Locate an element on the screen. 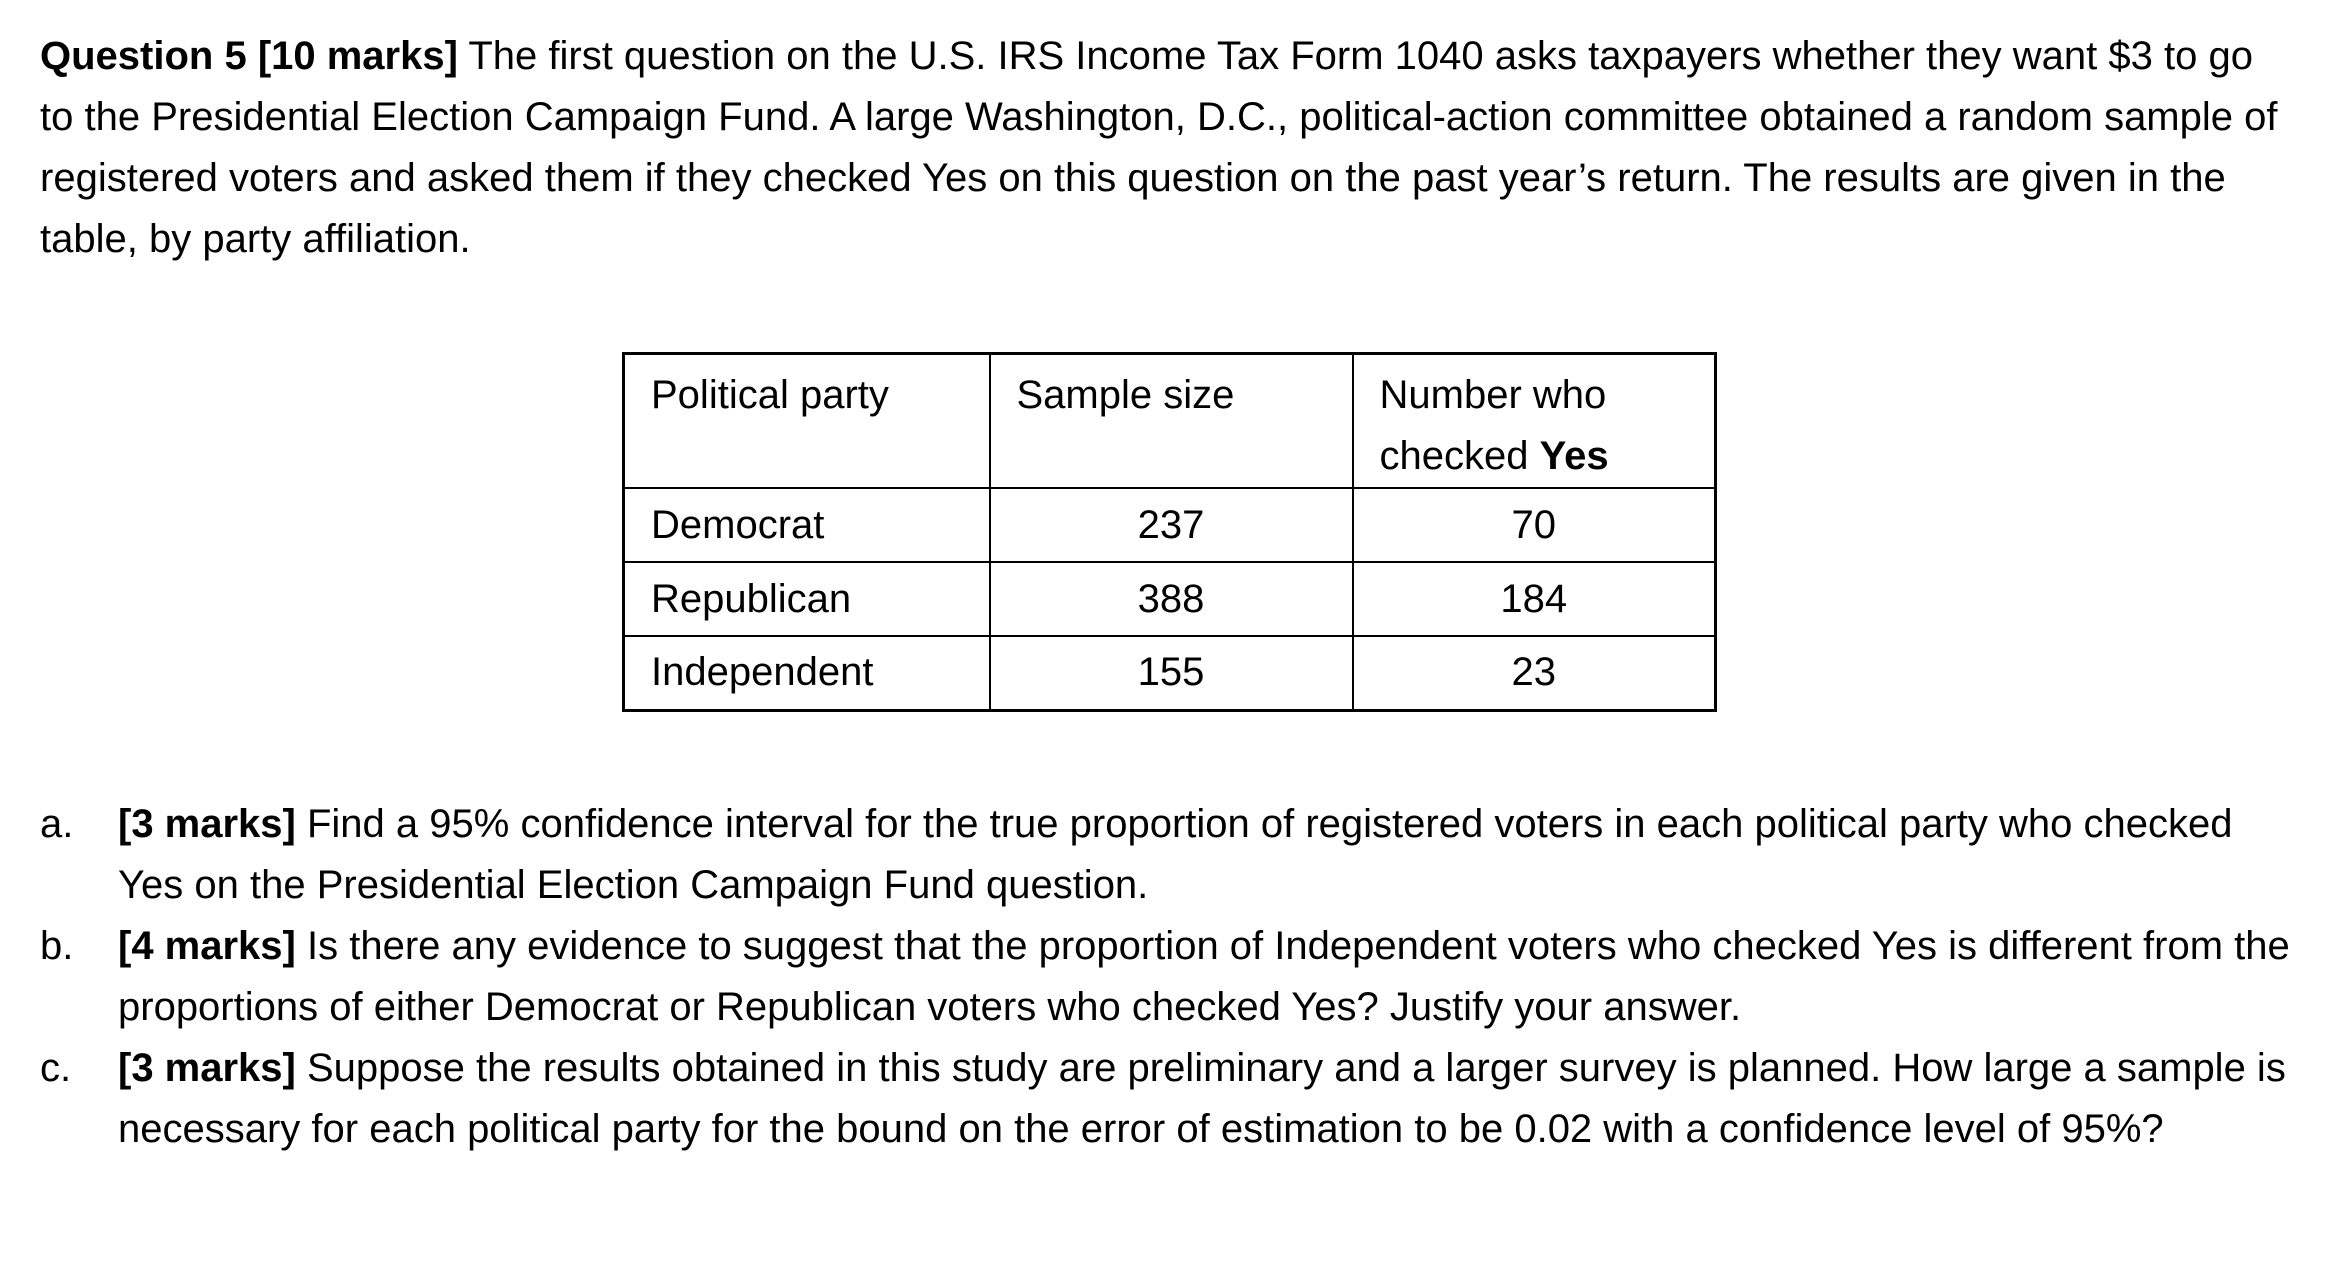 This screenshot has width=2334, height=1272. cell-sample-size: 388 is located at coordinates (1171, 599).